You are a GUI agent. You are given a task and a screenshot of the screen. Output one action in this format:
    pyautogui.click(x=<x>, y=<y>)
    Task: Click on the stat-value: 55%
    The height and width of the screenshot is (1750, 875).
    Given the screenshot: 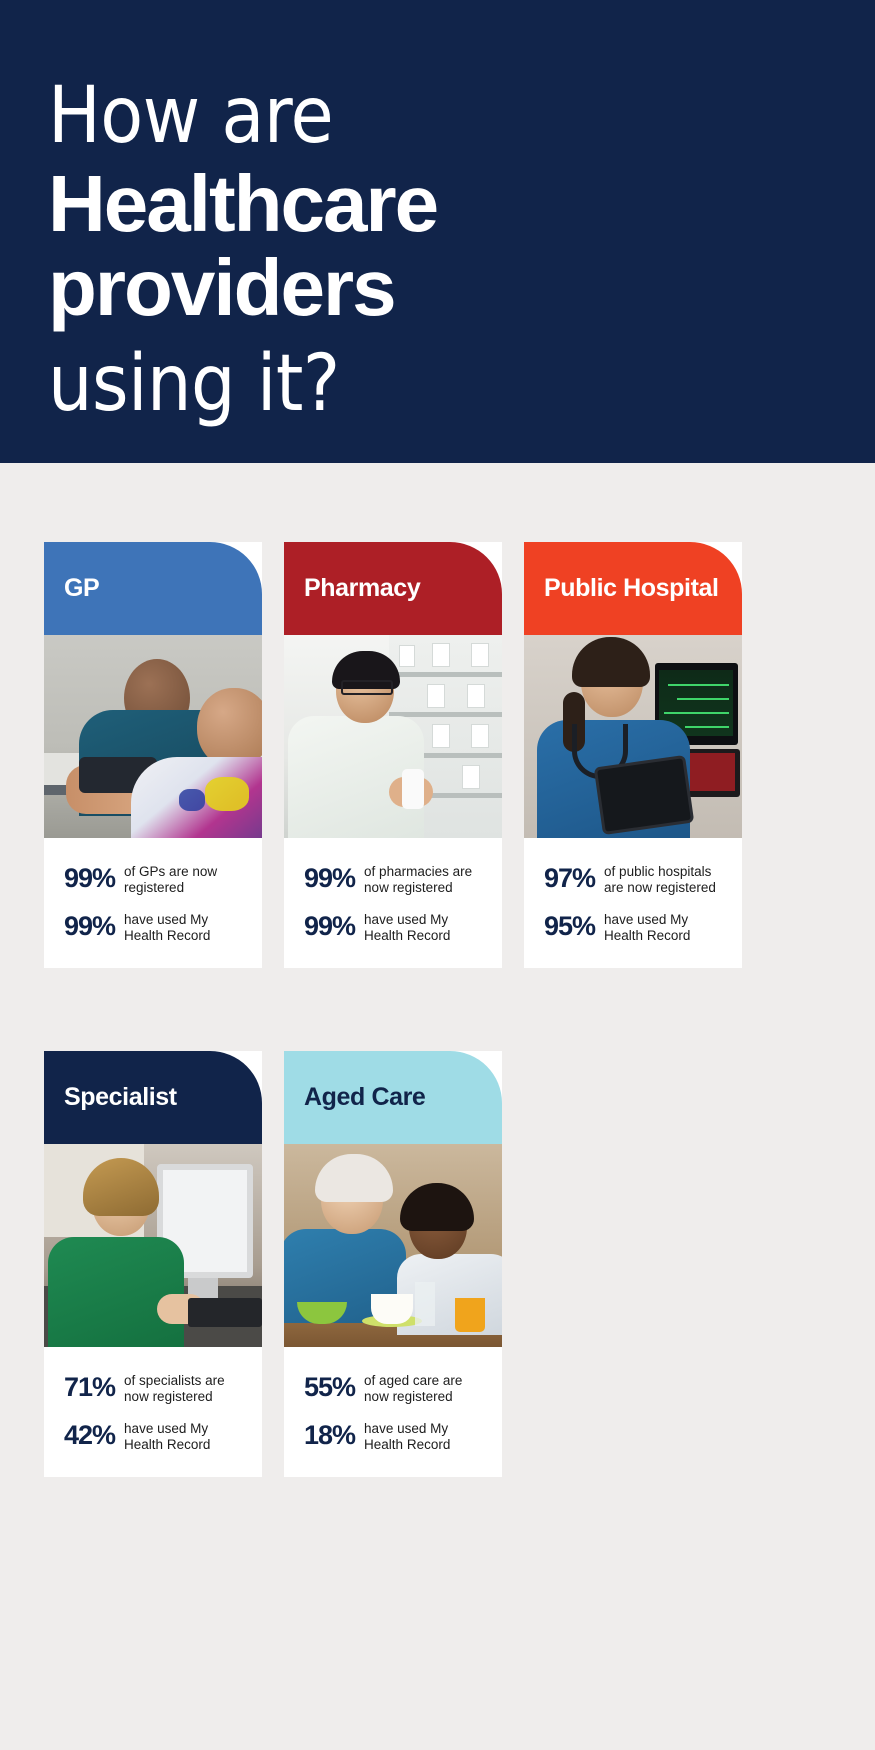 What is the action you would take?
    pyautogui.click(x=330, y=1387)
    